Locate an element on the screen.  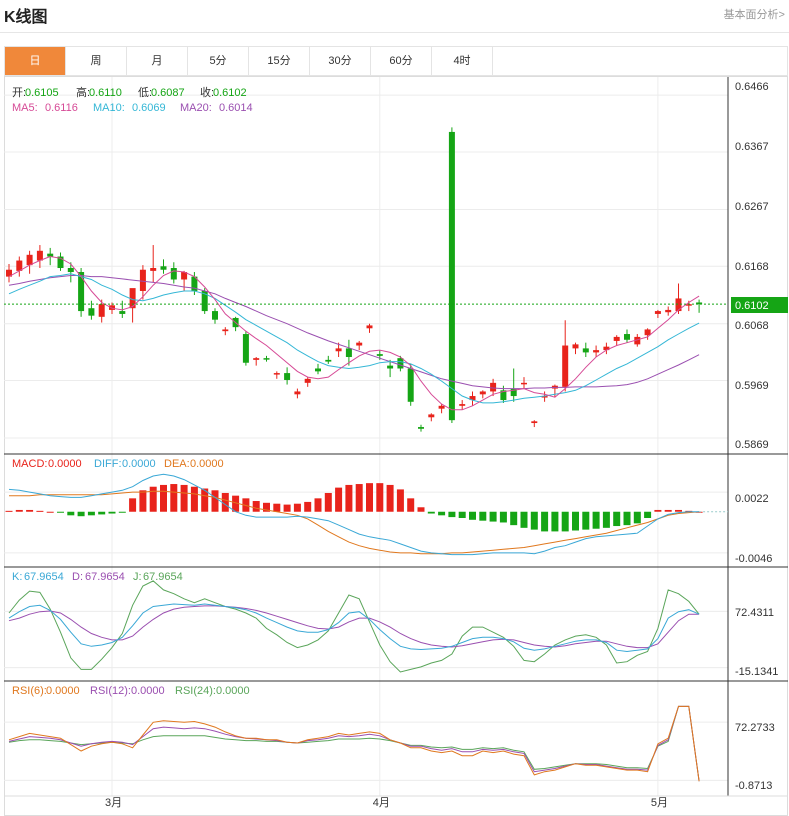
rsi24-label: RSI(24): is located at coordinates (195, 691).